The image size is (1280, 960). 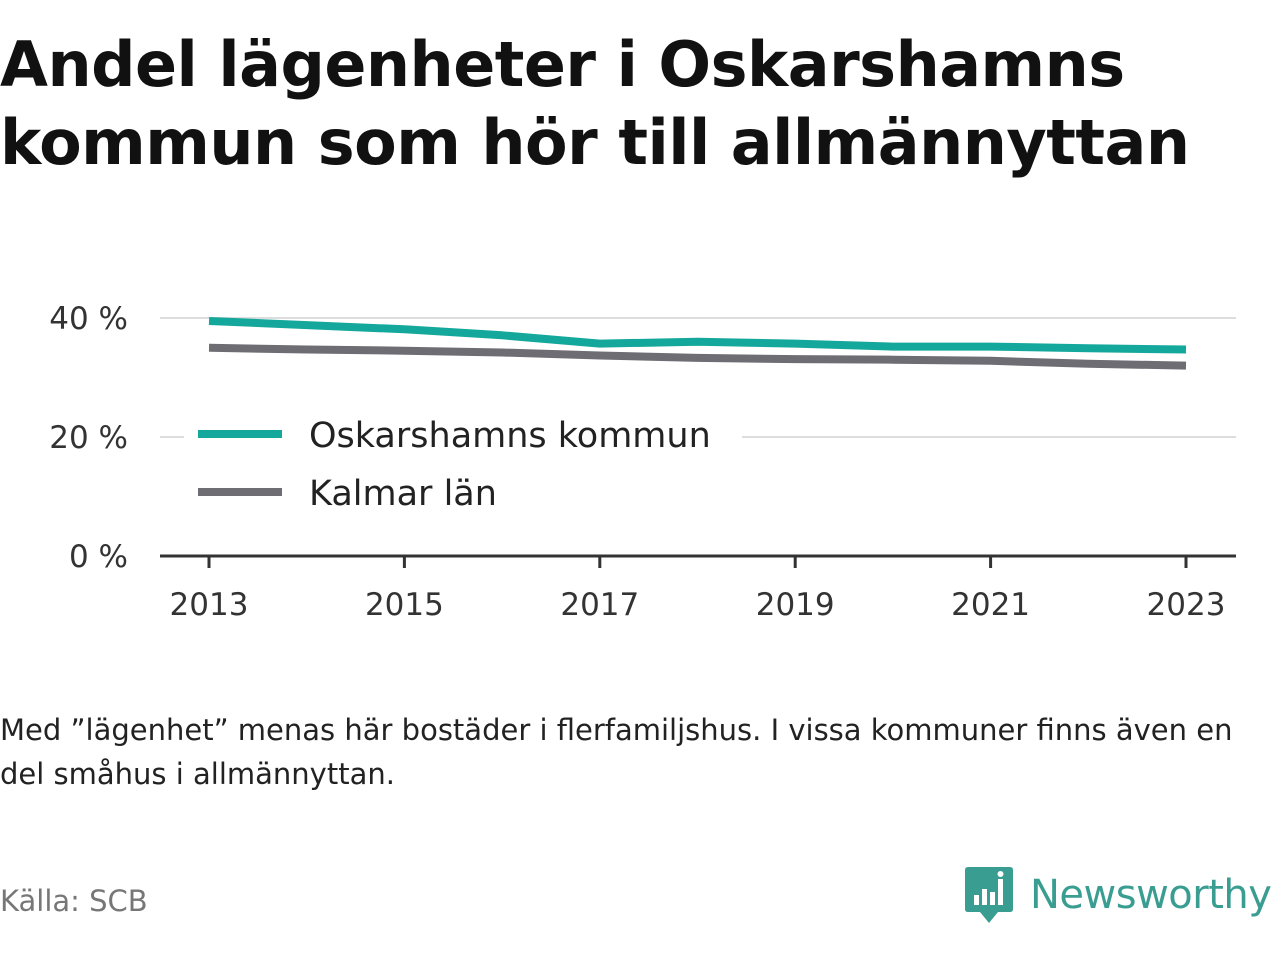 I want to click on newsworthy-brand: Newsworthy, so click(x=1118, y=895).